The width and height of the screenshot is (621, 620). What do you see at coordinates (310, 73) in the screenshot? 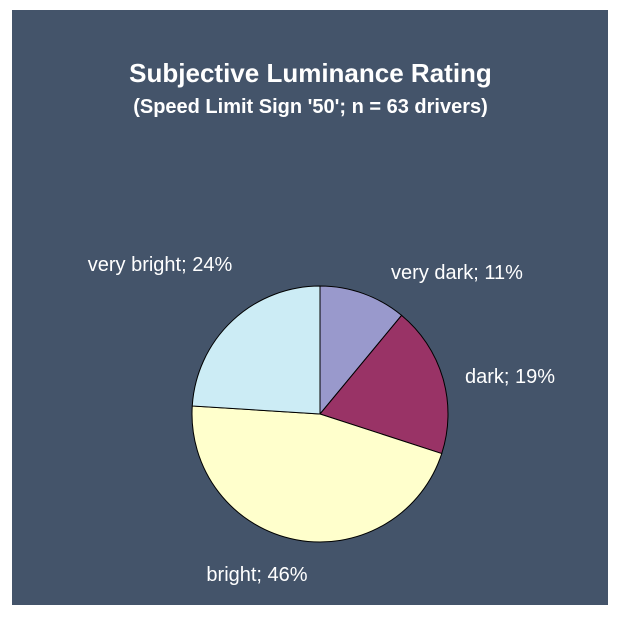
I see `chart-title: Subjective Luminance Rating` at bounding box center [310, 73].